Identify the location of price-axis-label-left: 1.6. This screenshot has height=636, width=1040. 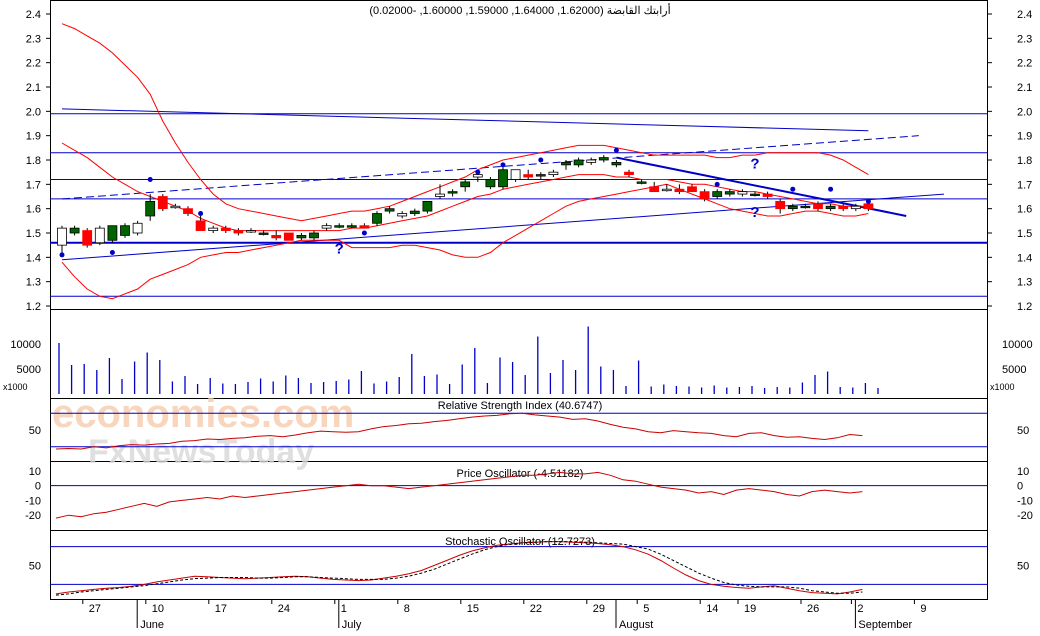
(33, 210).